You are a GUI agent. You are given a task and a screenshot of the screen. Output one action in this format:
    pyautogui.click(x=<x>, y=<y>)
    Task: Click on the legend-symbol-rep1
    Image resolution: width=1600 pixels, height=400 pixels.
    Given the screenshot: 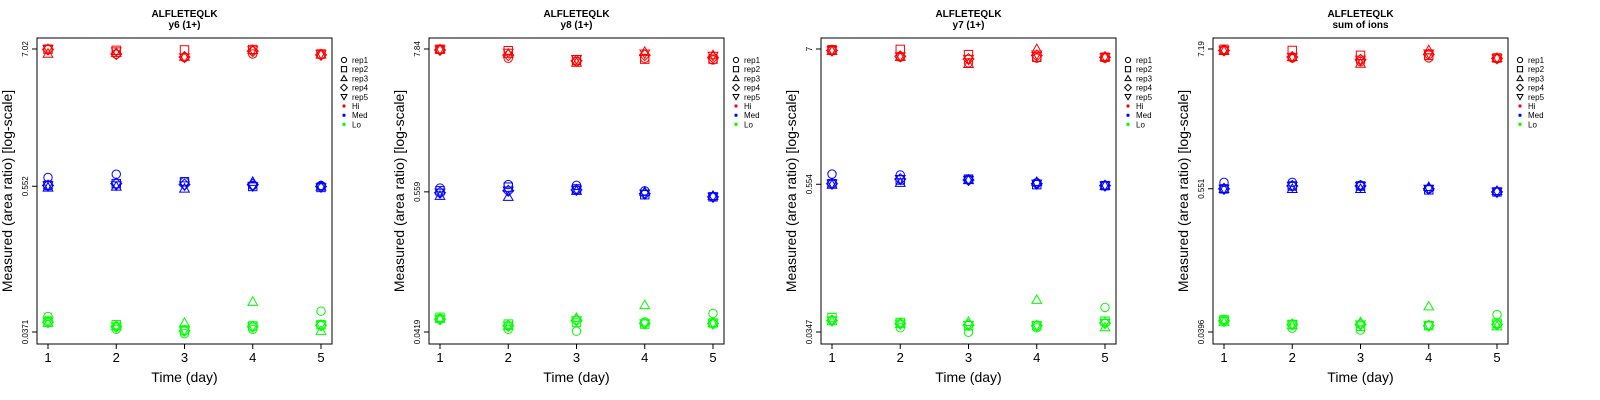 What is the action you would take?
    pyautogui.click(x=344, y=60)
    